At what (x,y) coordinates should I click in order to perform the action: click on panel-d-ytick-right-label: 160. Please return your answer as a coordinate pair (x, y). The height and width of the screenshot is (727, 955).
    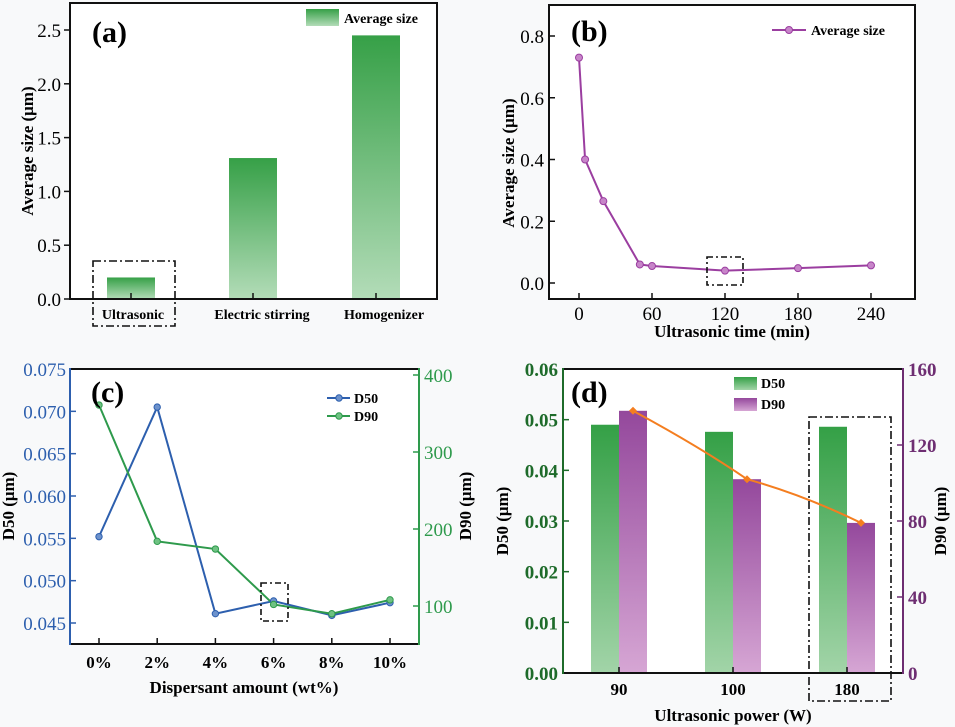
    Looking at the image, I should click on (922, 370).